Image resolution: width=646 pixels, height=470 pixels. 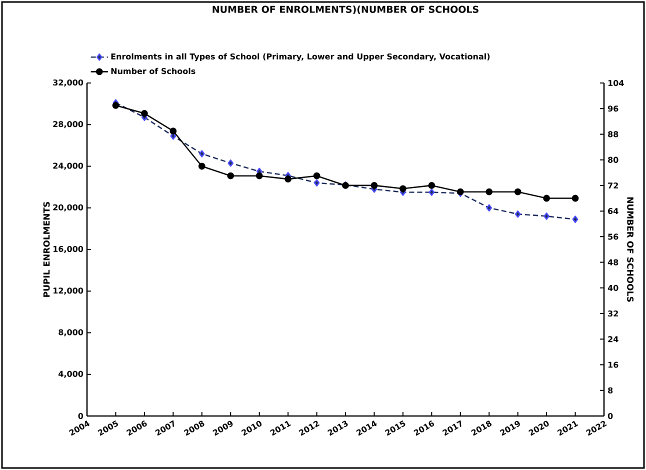 What do you see at coordinates (613, 339) in the screenshot?
I see `y2-tick-label: 24` at bounding box center [613, 339].